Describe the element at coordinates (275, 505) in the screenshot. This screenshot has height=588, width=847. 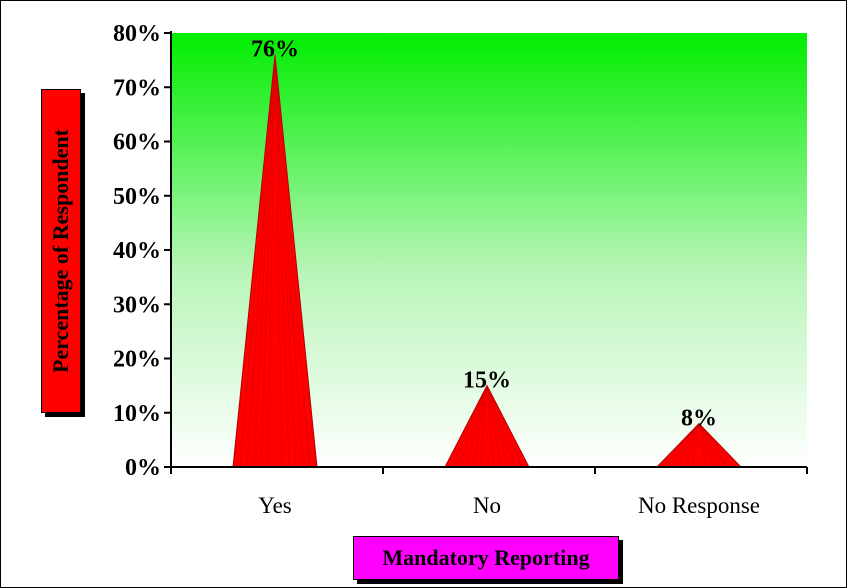
I see `x-tick-label: Yes` at that location.